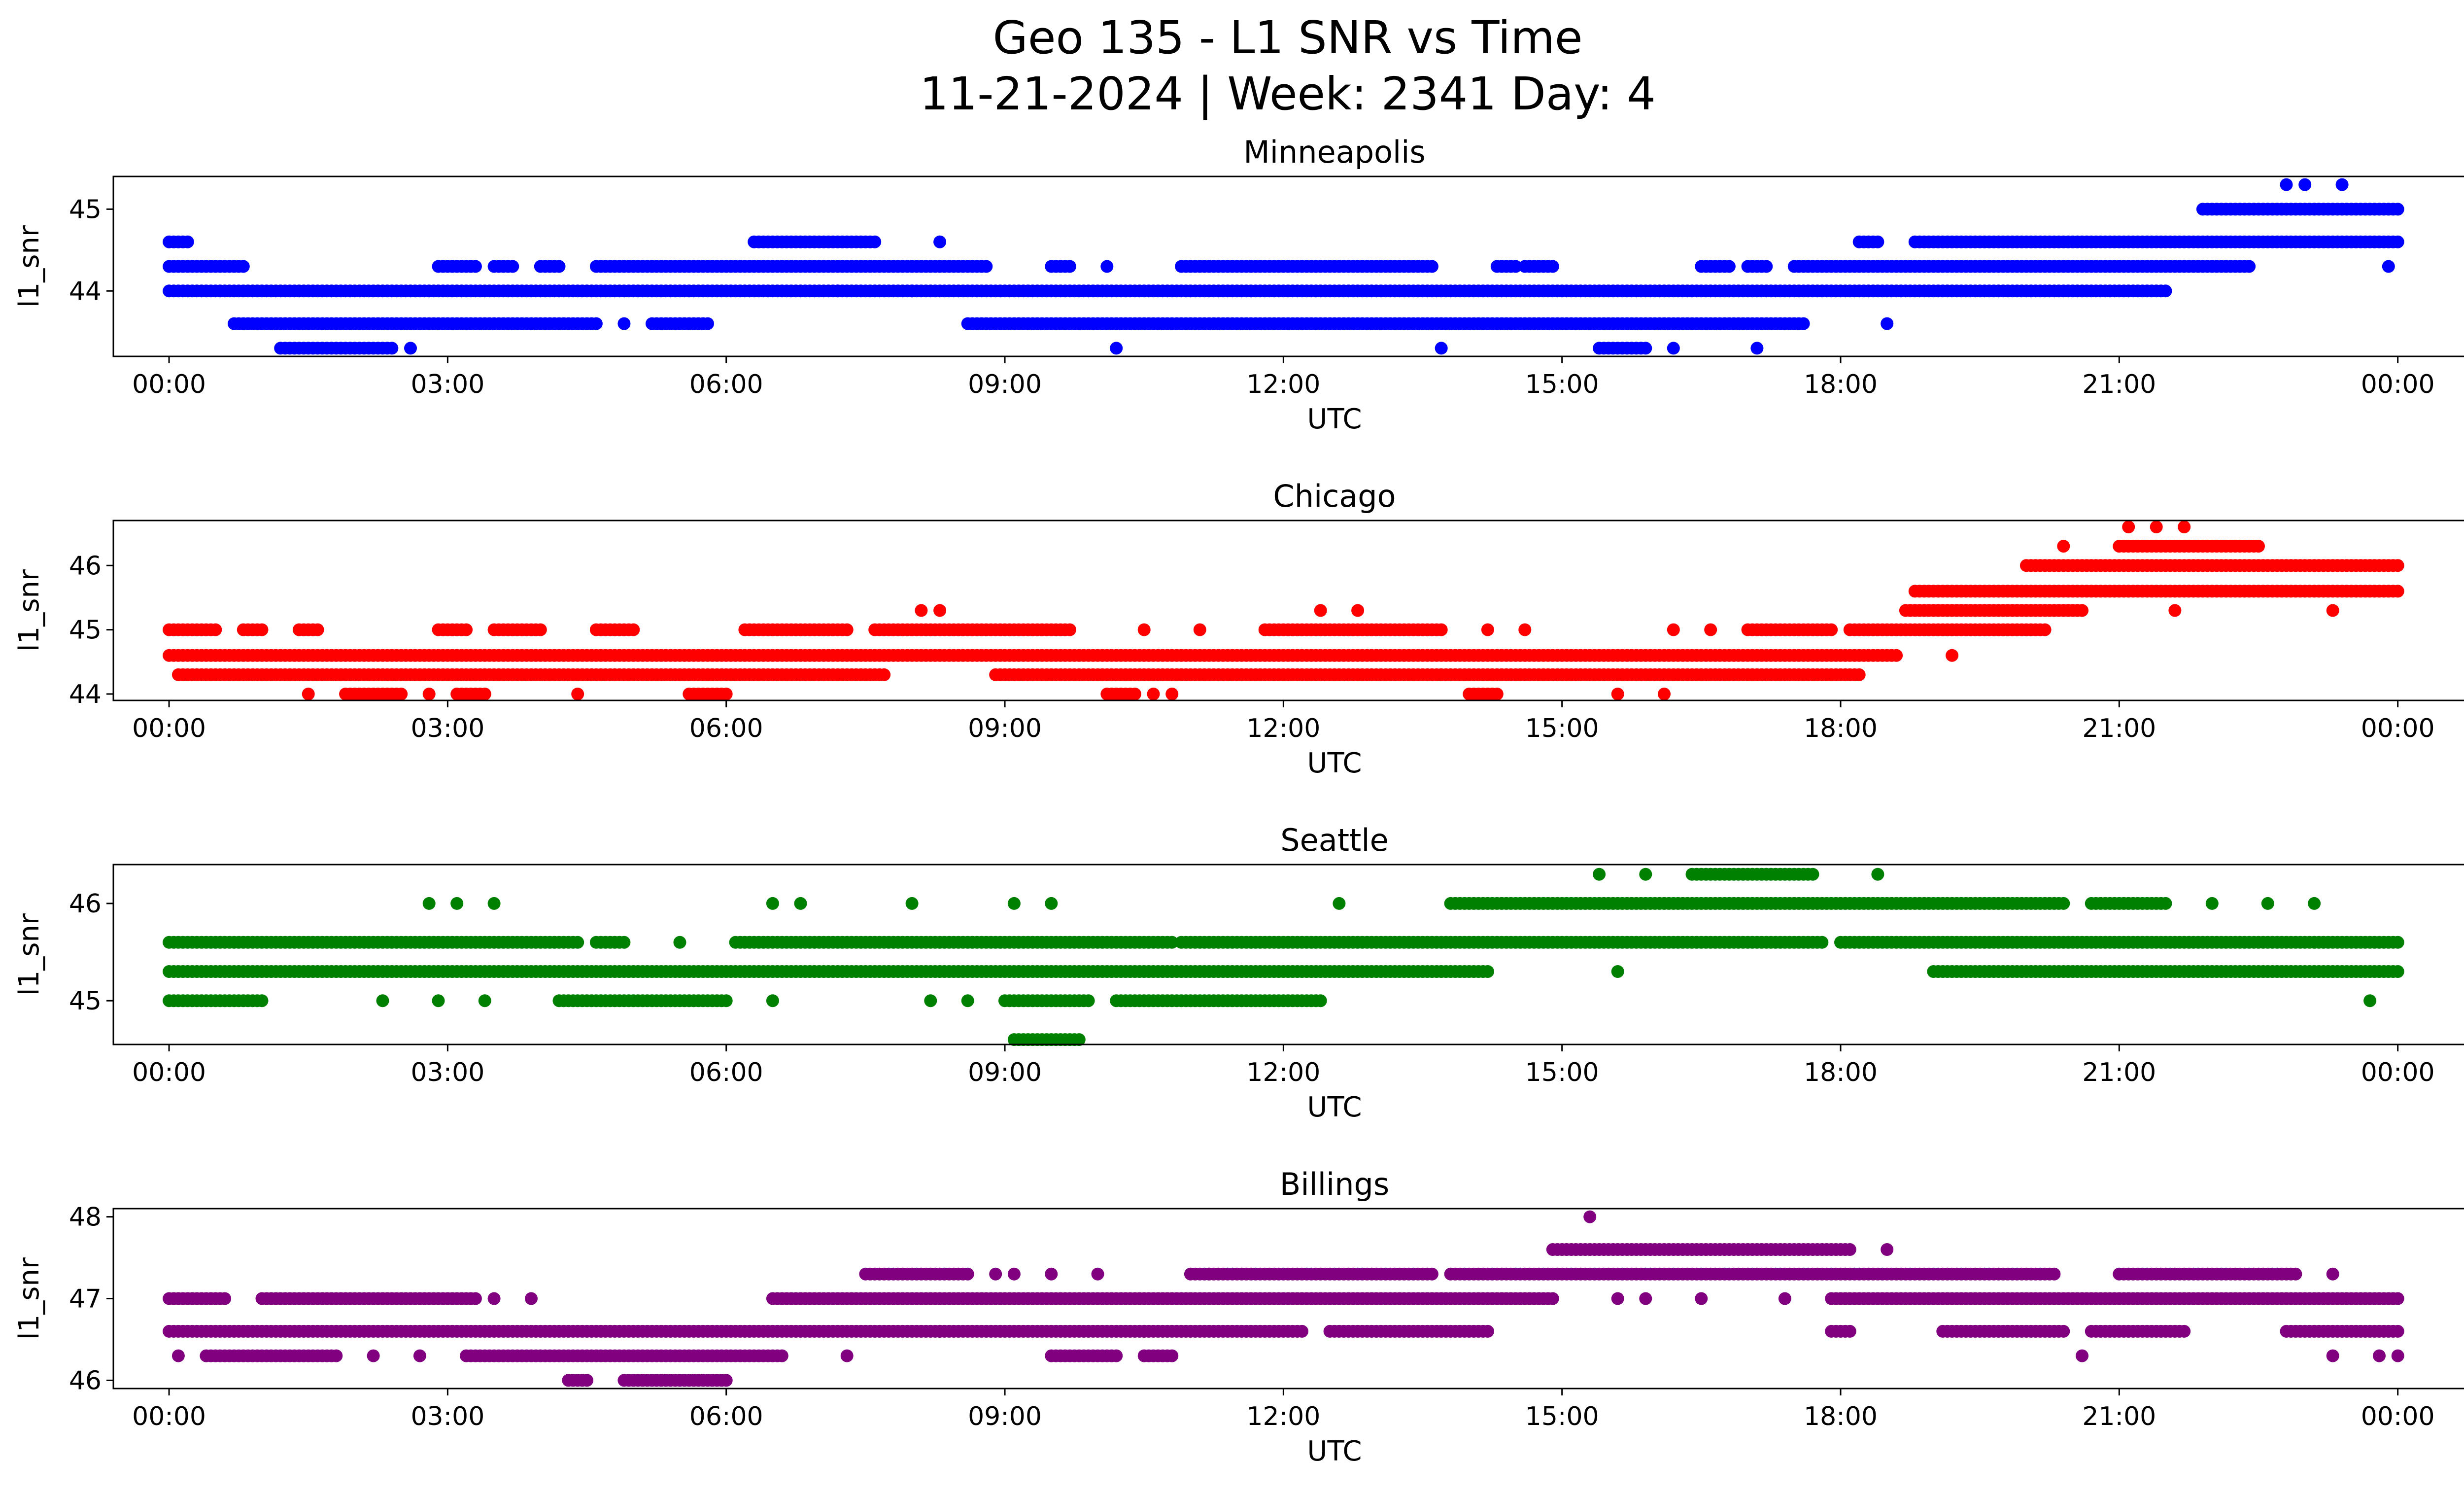 The width and height of the screenshot is (2464, 1495). I want to click on y-tick-label: 44, so click(85, 694).